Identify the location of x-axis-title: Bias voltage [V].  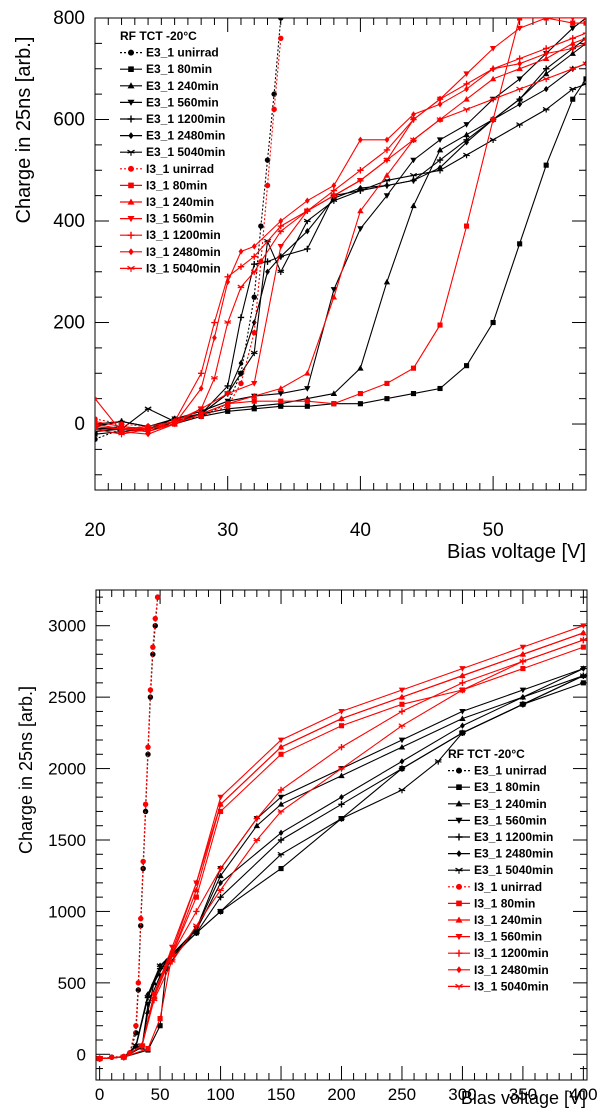
(516, 552).